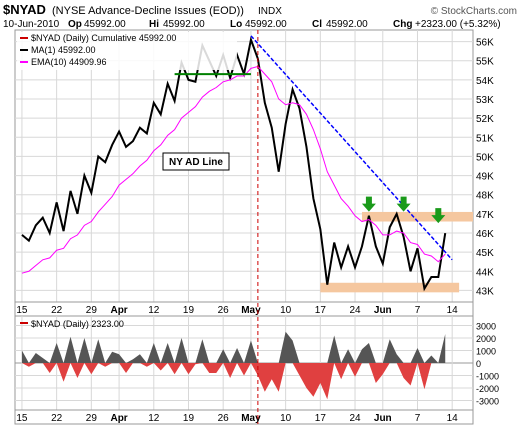 Image resolution: width=520 pixels, height=434 pixels. I want to click on y-tick-label: 56K, so click(485, 43).